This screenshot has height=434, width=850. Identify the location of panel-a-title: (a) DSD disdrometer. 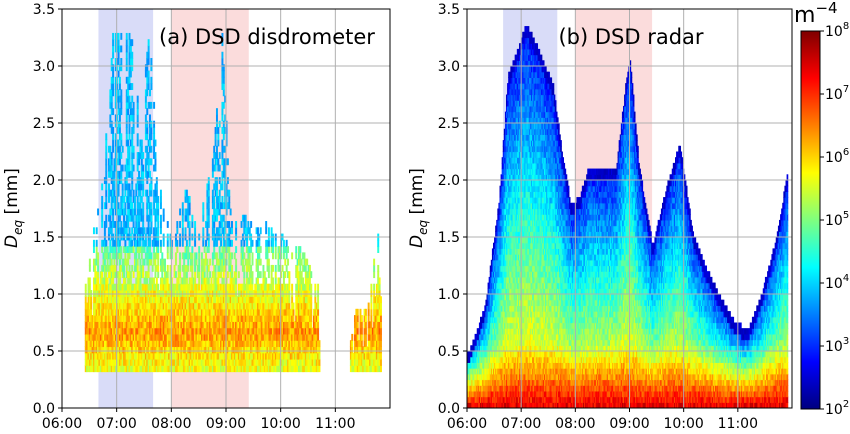
(267, 37).